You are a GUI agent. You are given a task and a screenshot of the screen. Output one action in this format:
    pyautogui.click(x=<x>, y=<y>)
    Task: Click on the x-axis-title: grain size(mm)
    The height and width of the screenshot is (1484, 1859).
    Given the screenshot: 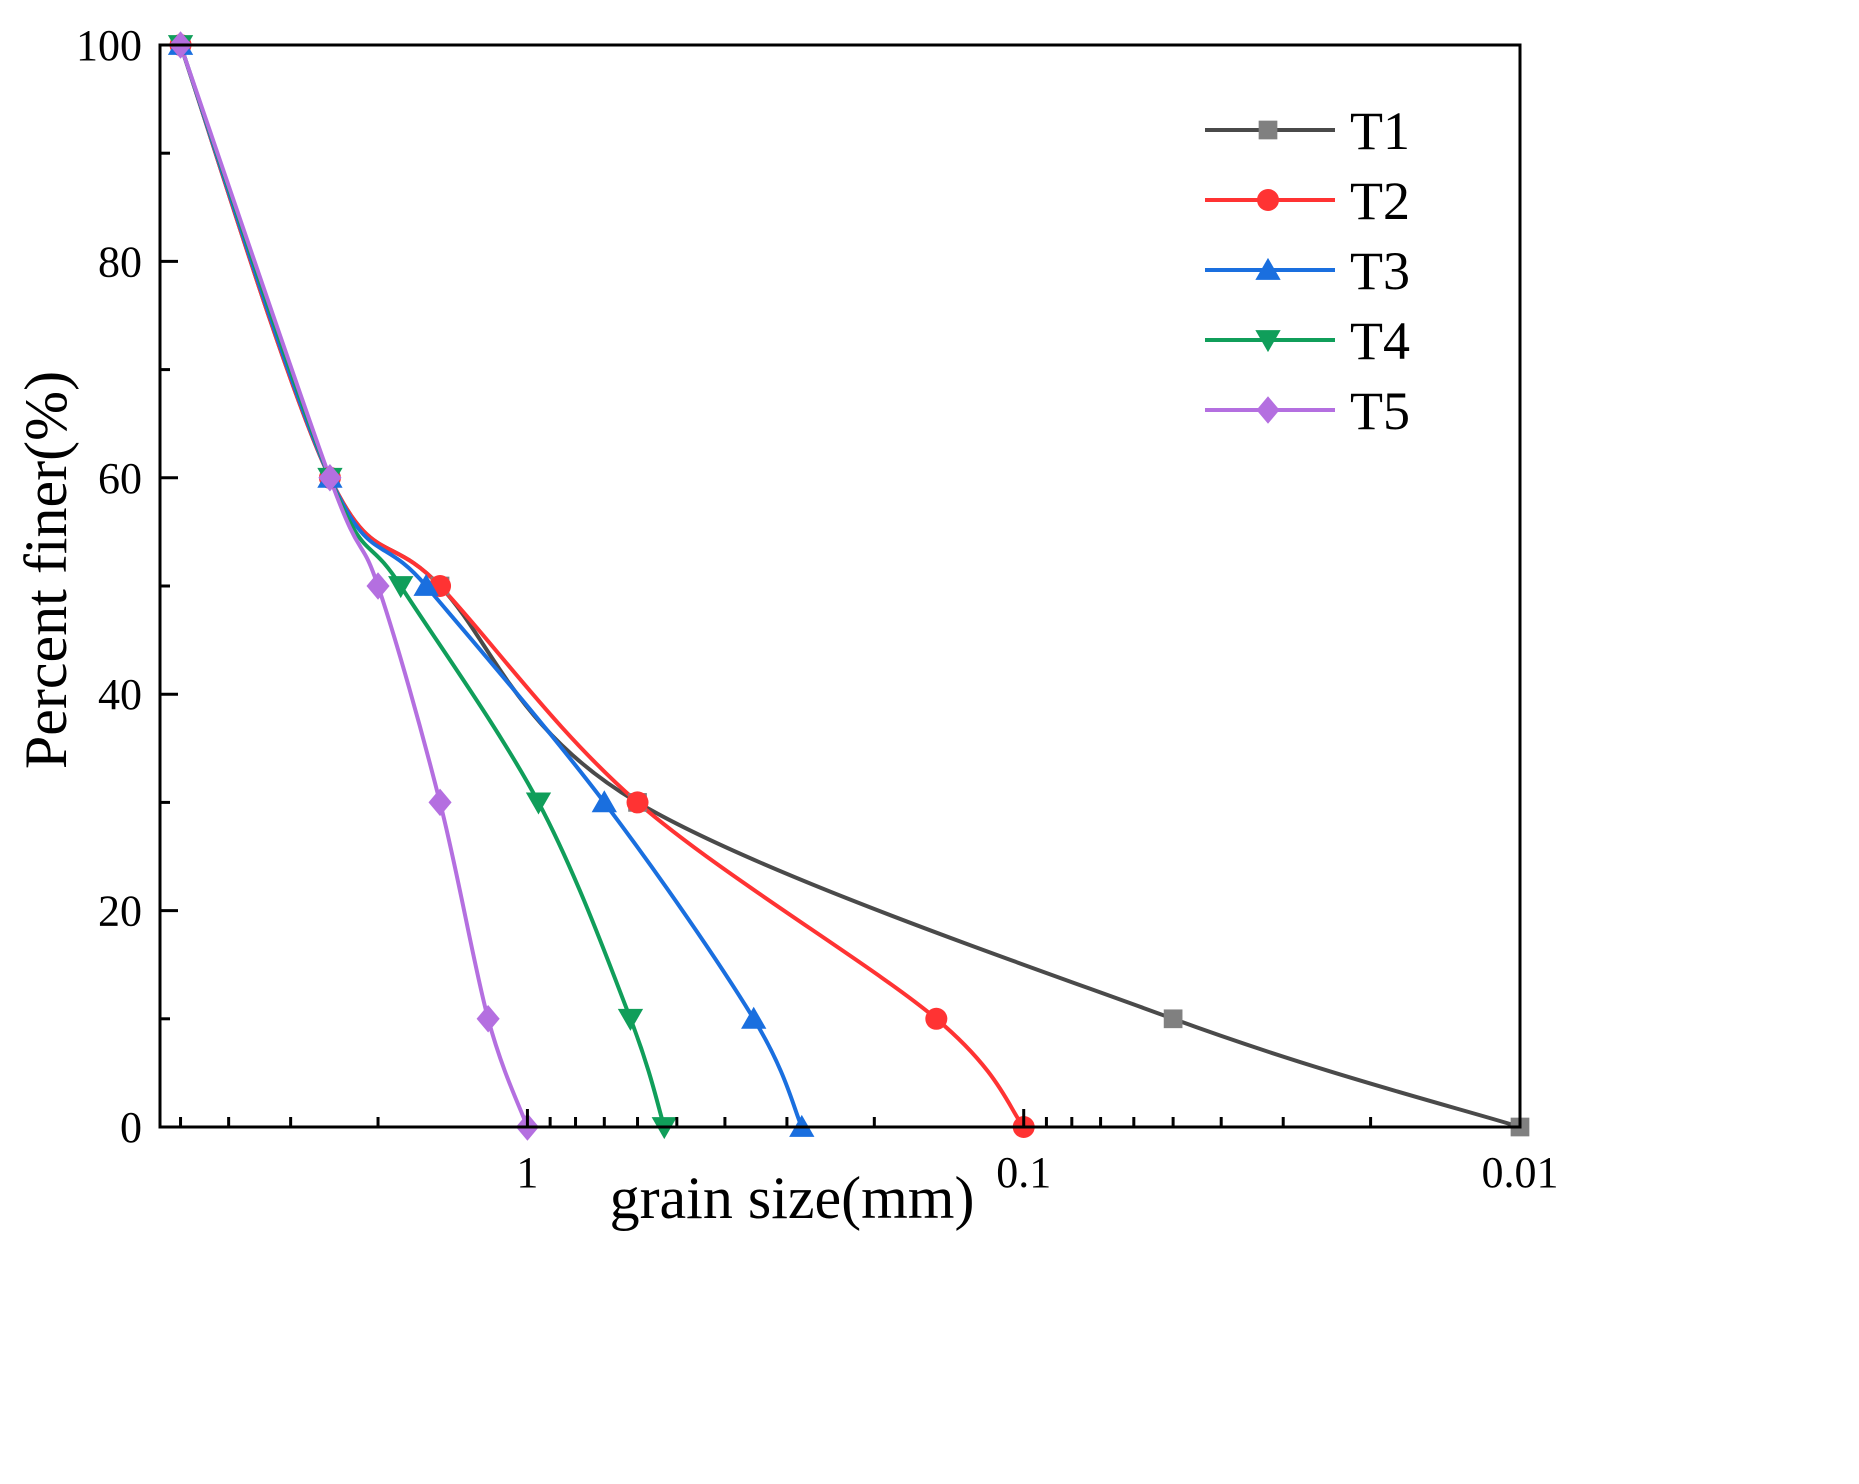 What is the action you would take?
    pyautogui.click(x=792, y=1198)
    